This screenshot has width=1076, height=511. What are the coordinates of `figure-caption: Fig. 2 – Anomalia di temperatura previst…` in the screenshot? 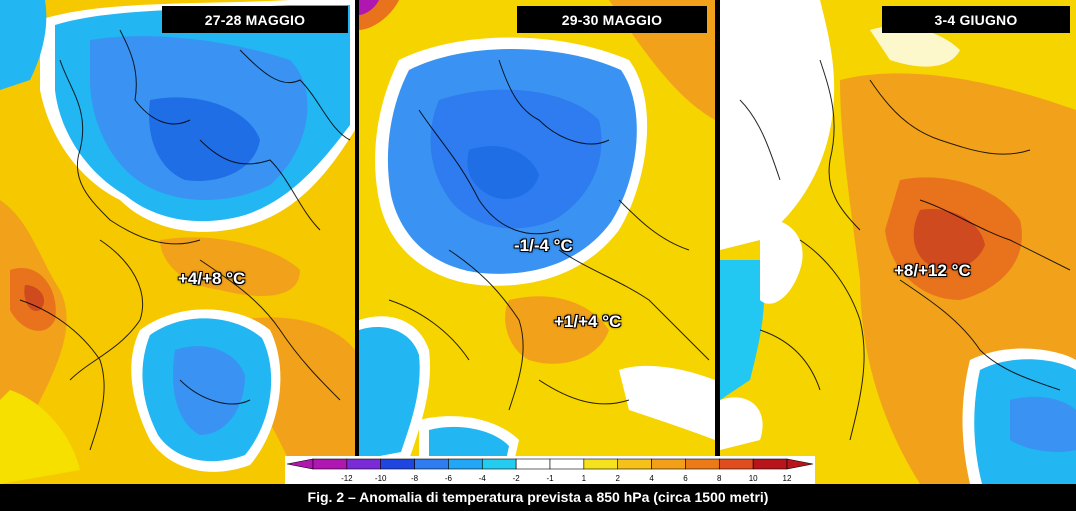 It's located at (538, 497).